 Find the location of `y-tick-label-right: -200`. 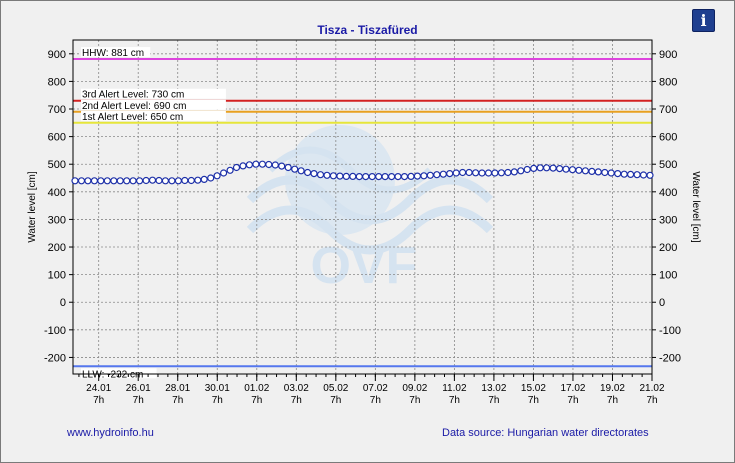

y-tick-label-right: -200 is located at coordinates (670, 358).